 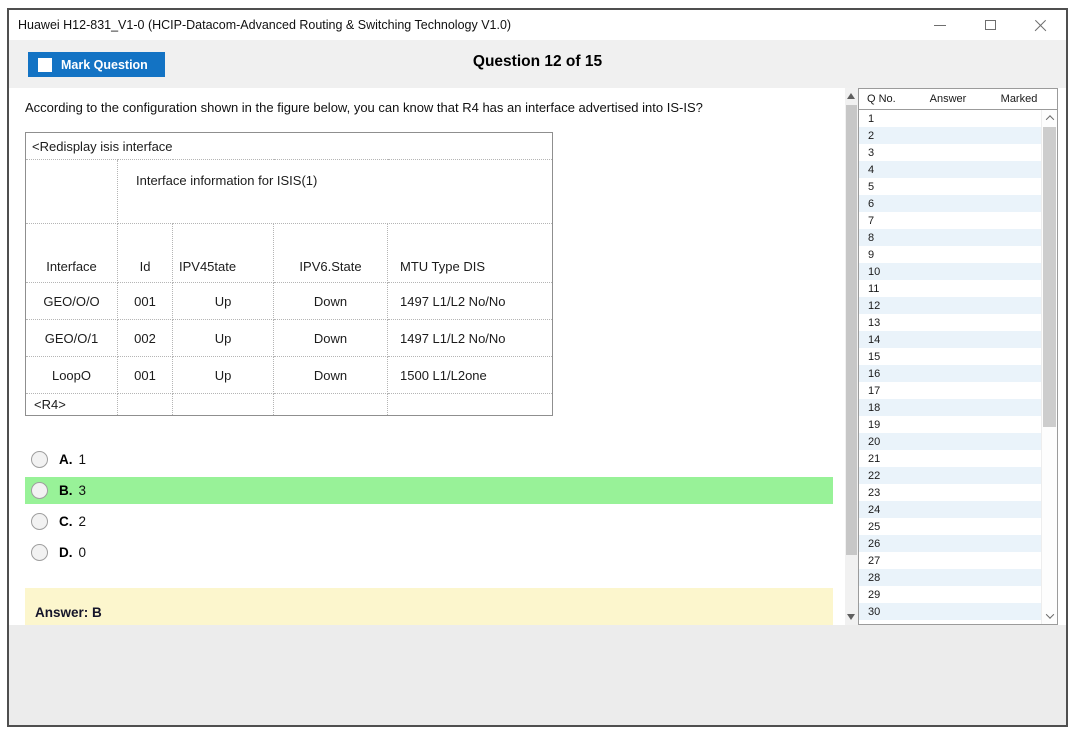 What do you see at coordinates (950, 424) in the screenshot?
I see `question-list-row: 19` at bounding box center [950, 424].